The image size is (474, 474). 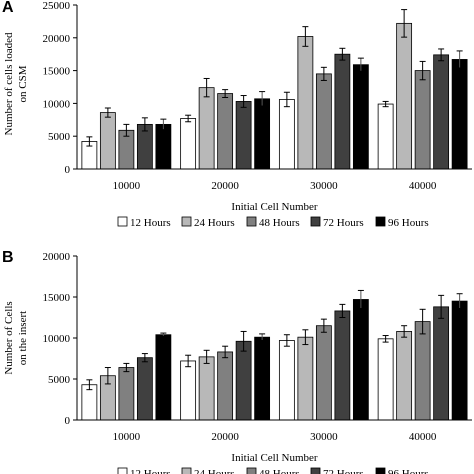 What do you see at coordinates (127, 437) in the screenshot?
I see `panel-b-category-label: 10000` at bounding box center [127, 437].